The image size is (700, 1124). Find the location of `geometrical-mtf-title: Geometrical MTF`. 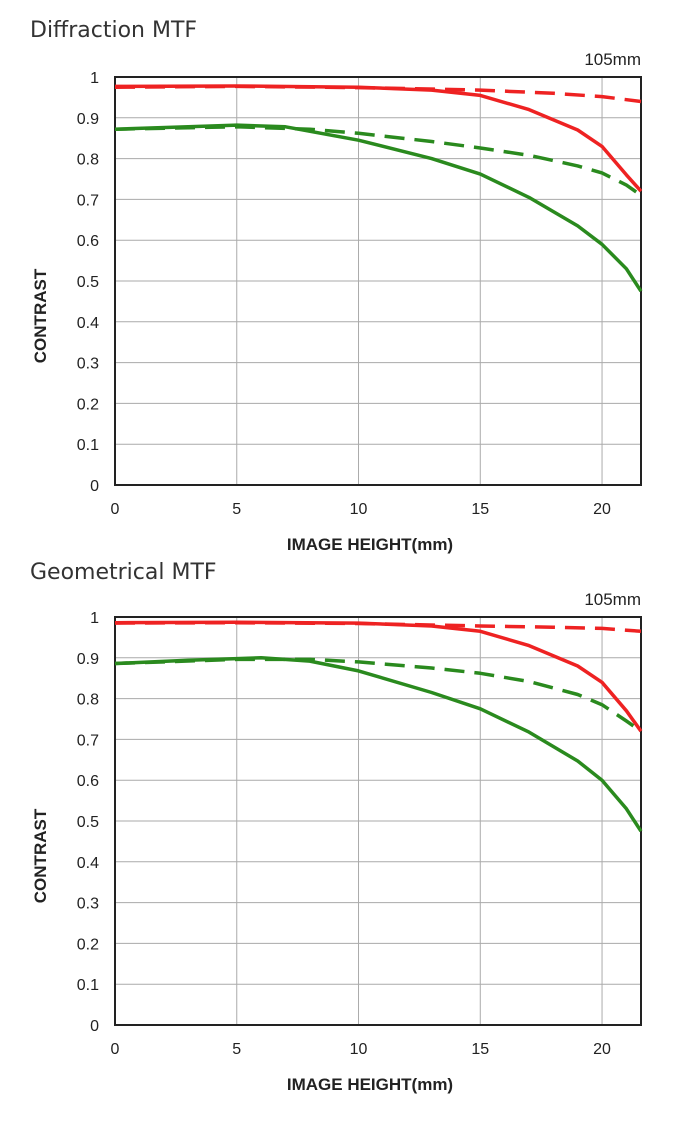

geometrical-mtf-title: Geometrical MTF is located at coordinates (123, 572).